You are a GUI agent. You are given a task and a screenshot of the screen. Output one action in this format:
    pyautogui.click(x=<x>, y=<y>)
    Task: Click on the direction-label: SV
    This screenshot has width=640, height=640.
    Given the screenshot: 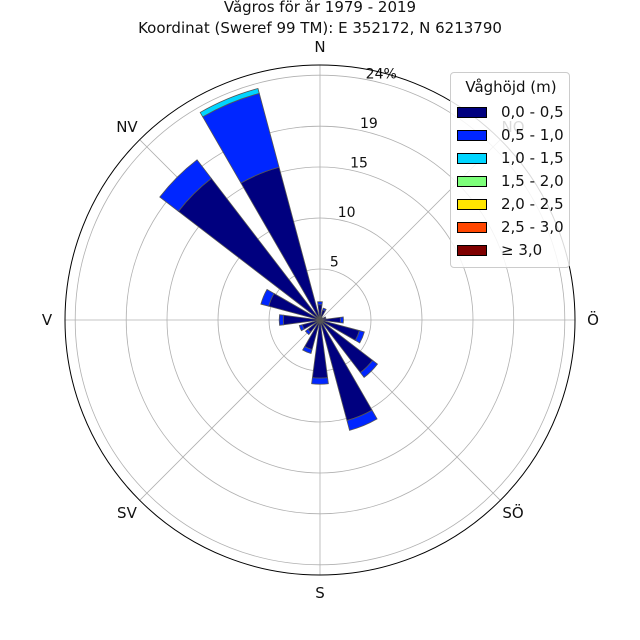 What is the action you would take?
    pyautogui.click(x=127, y=513)
    